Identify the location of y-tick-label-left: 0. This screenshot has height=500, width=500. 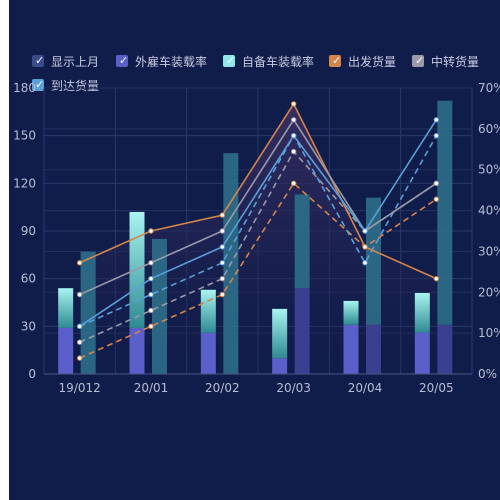
(32, 374).